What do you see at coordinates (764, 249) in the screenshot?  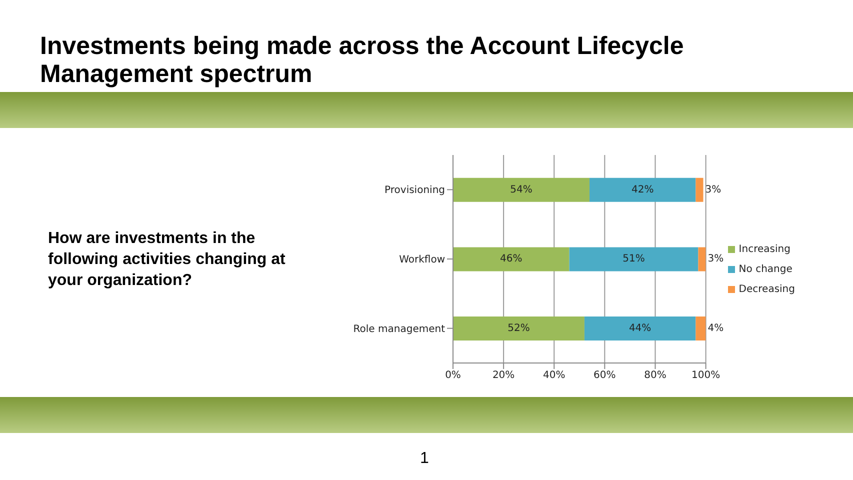 I see `legend-label: Increasing` at bounding box center [764, 249].